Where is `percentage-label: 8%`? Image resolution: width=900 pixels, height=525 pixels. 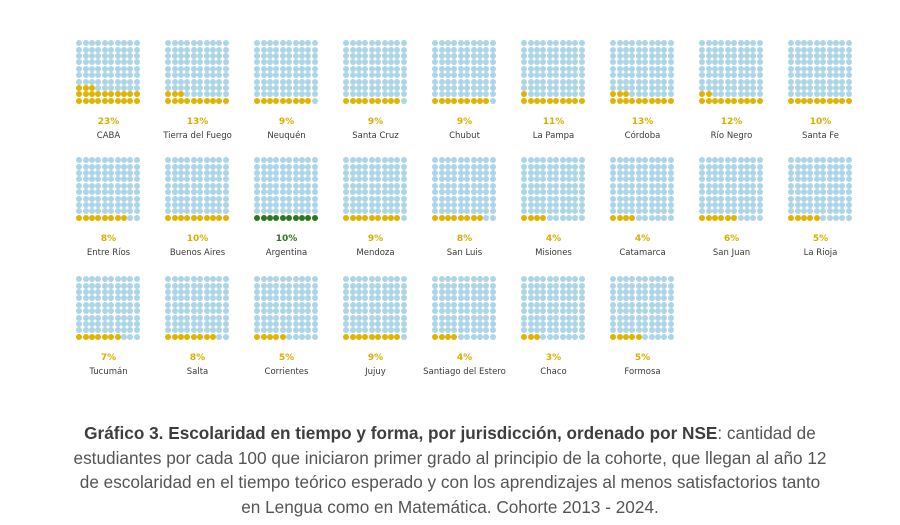 percentage-label: 8% is located at coordinates (464, 239).